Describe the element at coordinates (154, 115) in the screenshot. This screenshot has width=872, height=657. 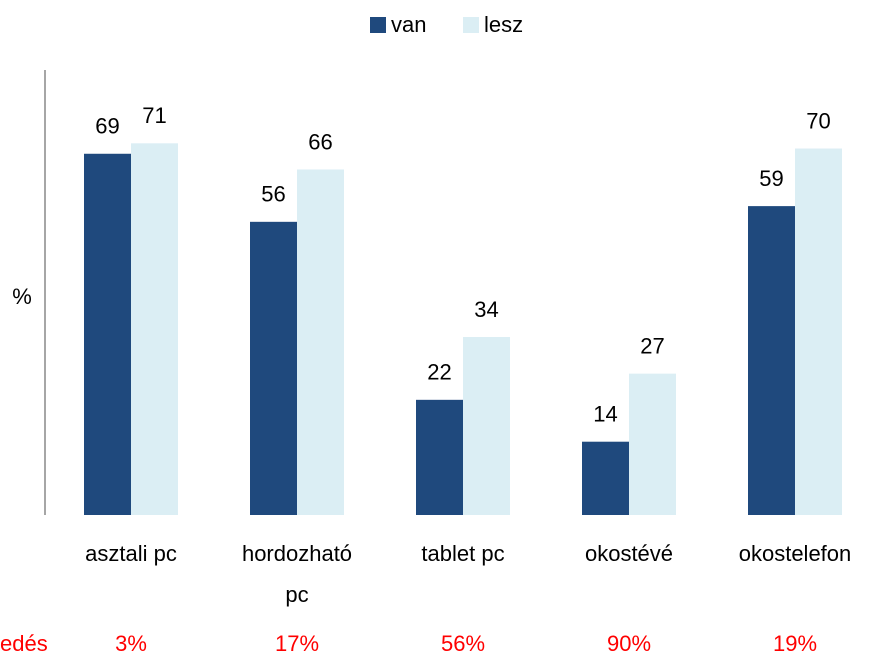
I see `data-label: 71` at that location.